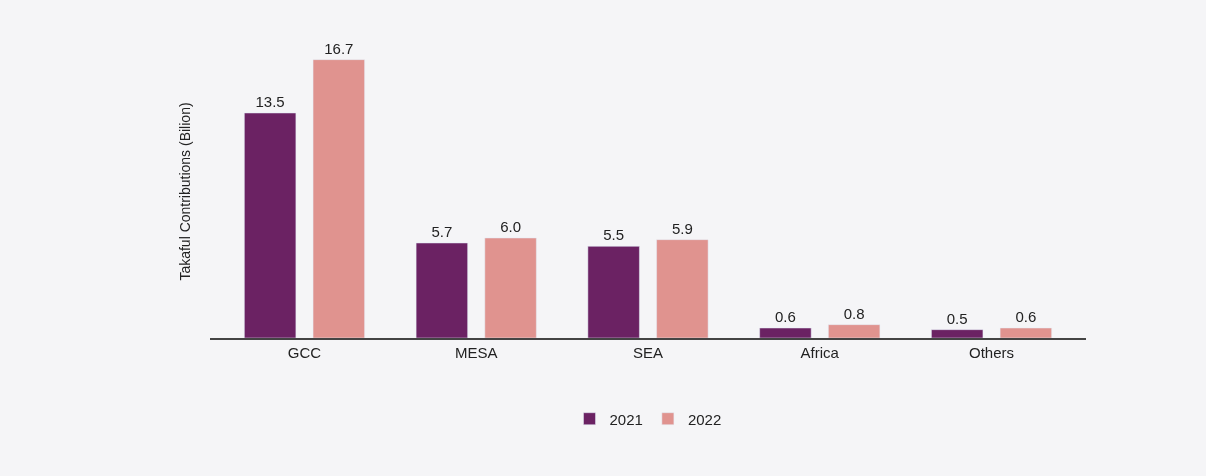  Describe the element at coordinates (626, 419) in the screenshot. I see `legend-label: 2021` at that location.